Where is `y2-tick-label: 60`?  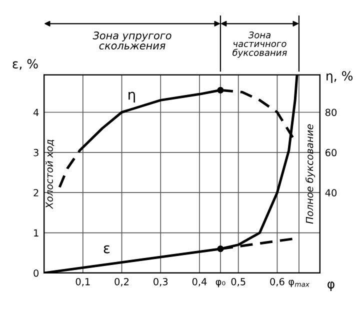 y2-tick-label: 60 is located at coordinates (331, 152).